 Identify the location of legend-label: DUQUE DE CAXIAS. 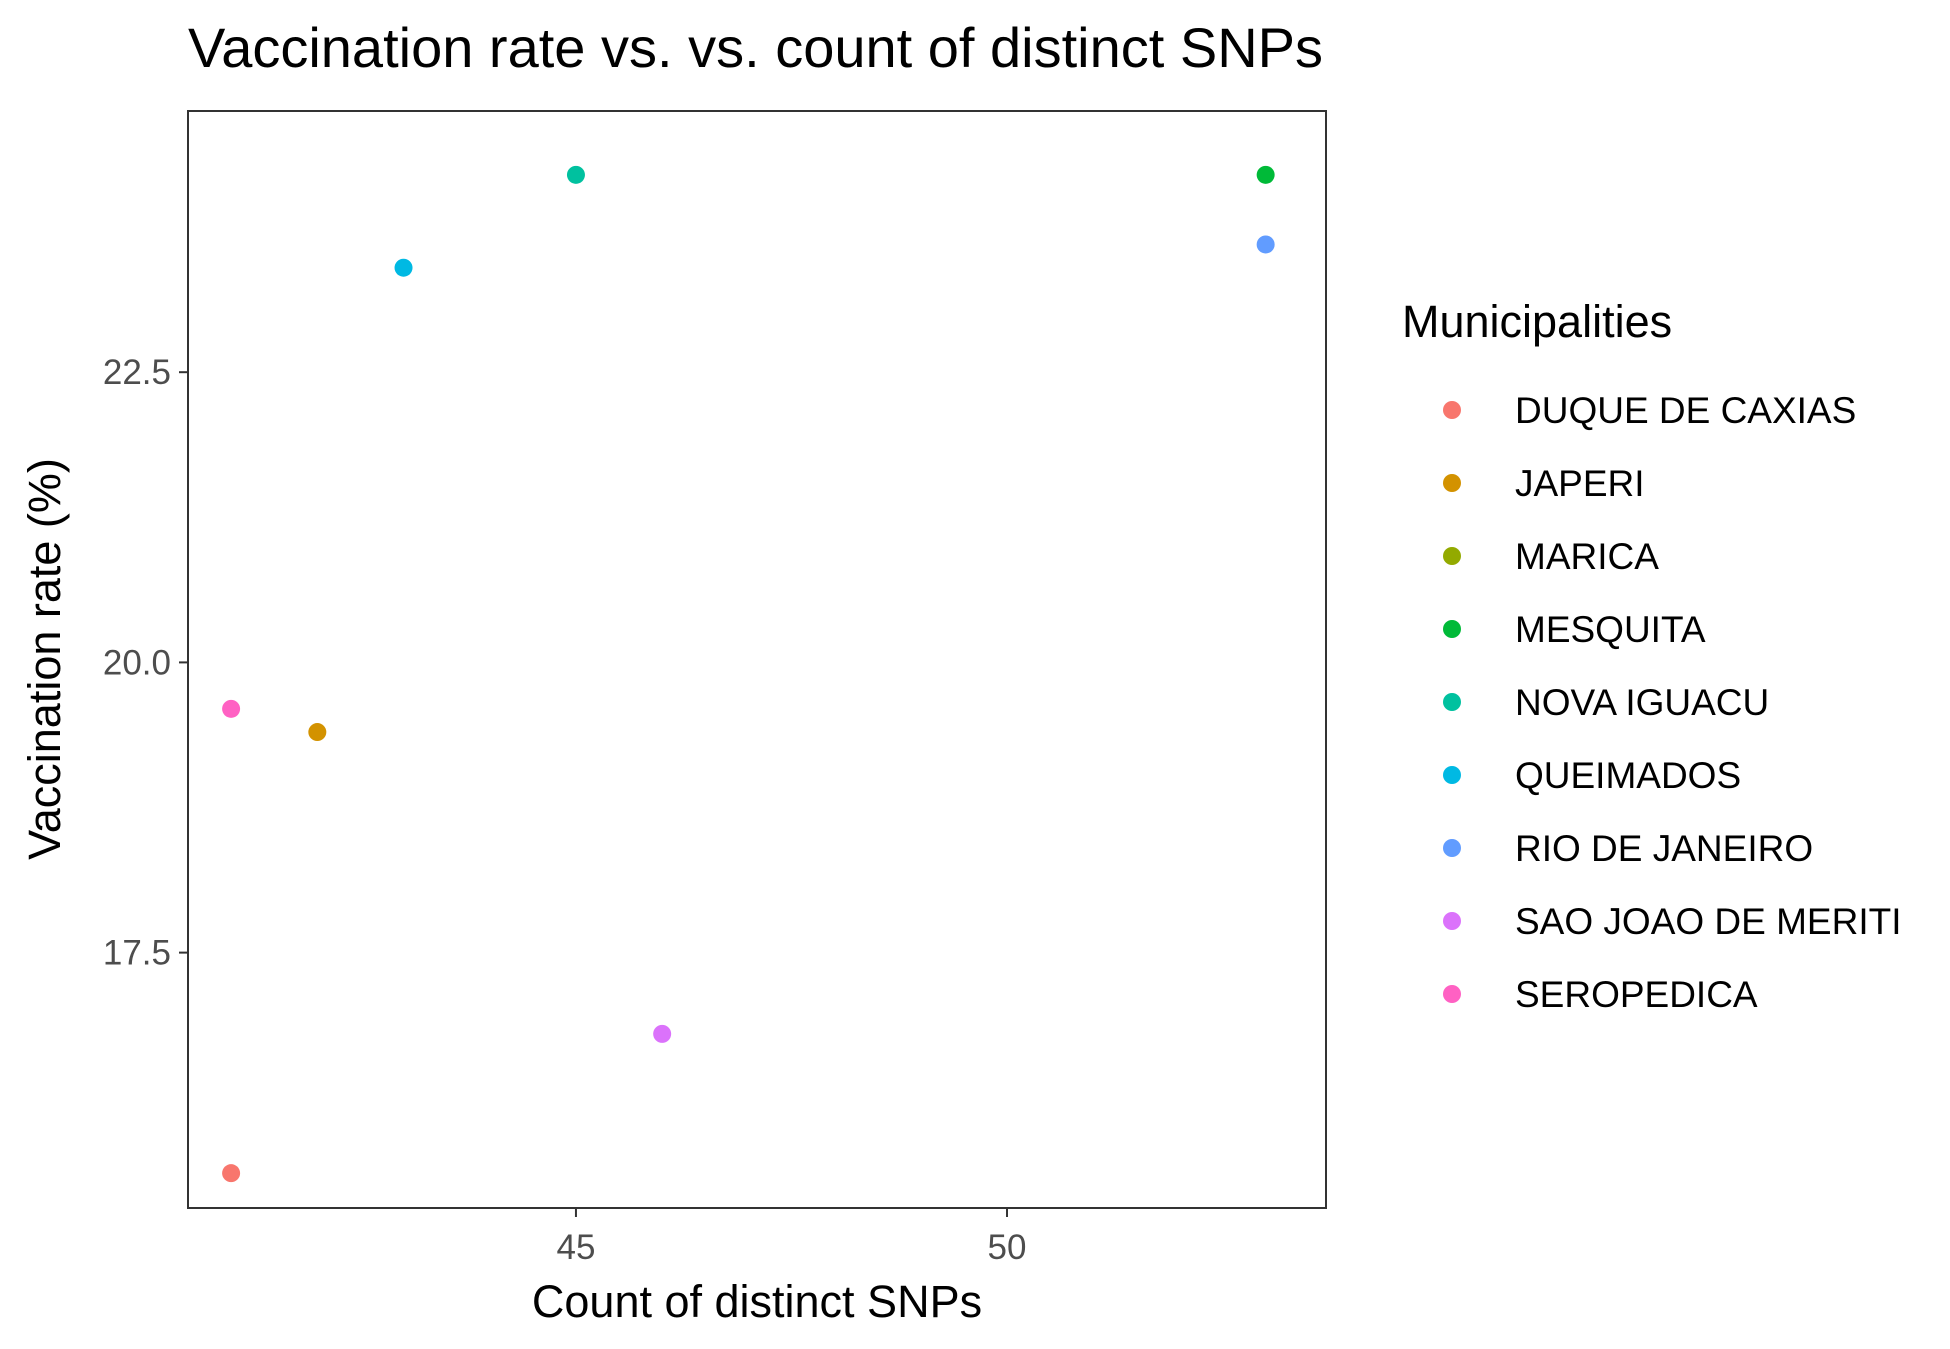
(1685, 410).